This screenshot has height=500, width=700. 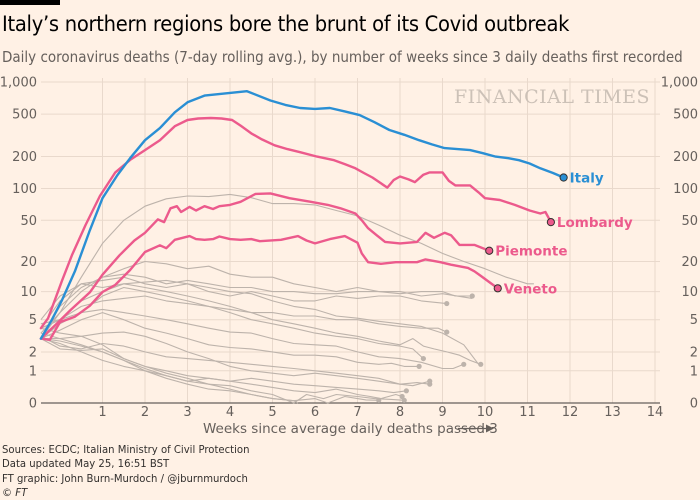 I want to click on y-tick-label-right: 20, so click(x=689, y=262).